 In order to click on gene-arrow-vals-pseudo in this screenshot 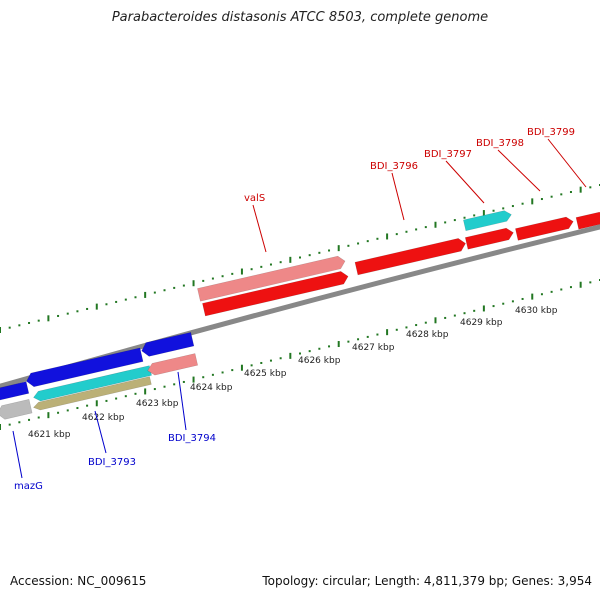, I will do `click(271, 278)`.